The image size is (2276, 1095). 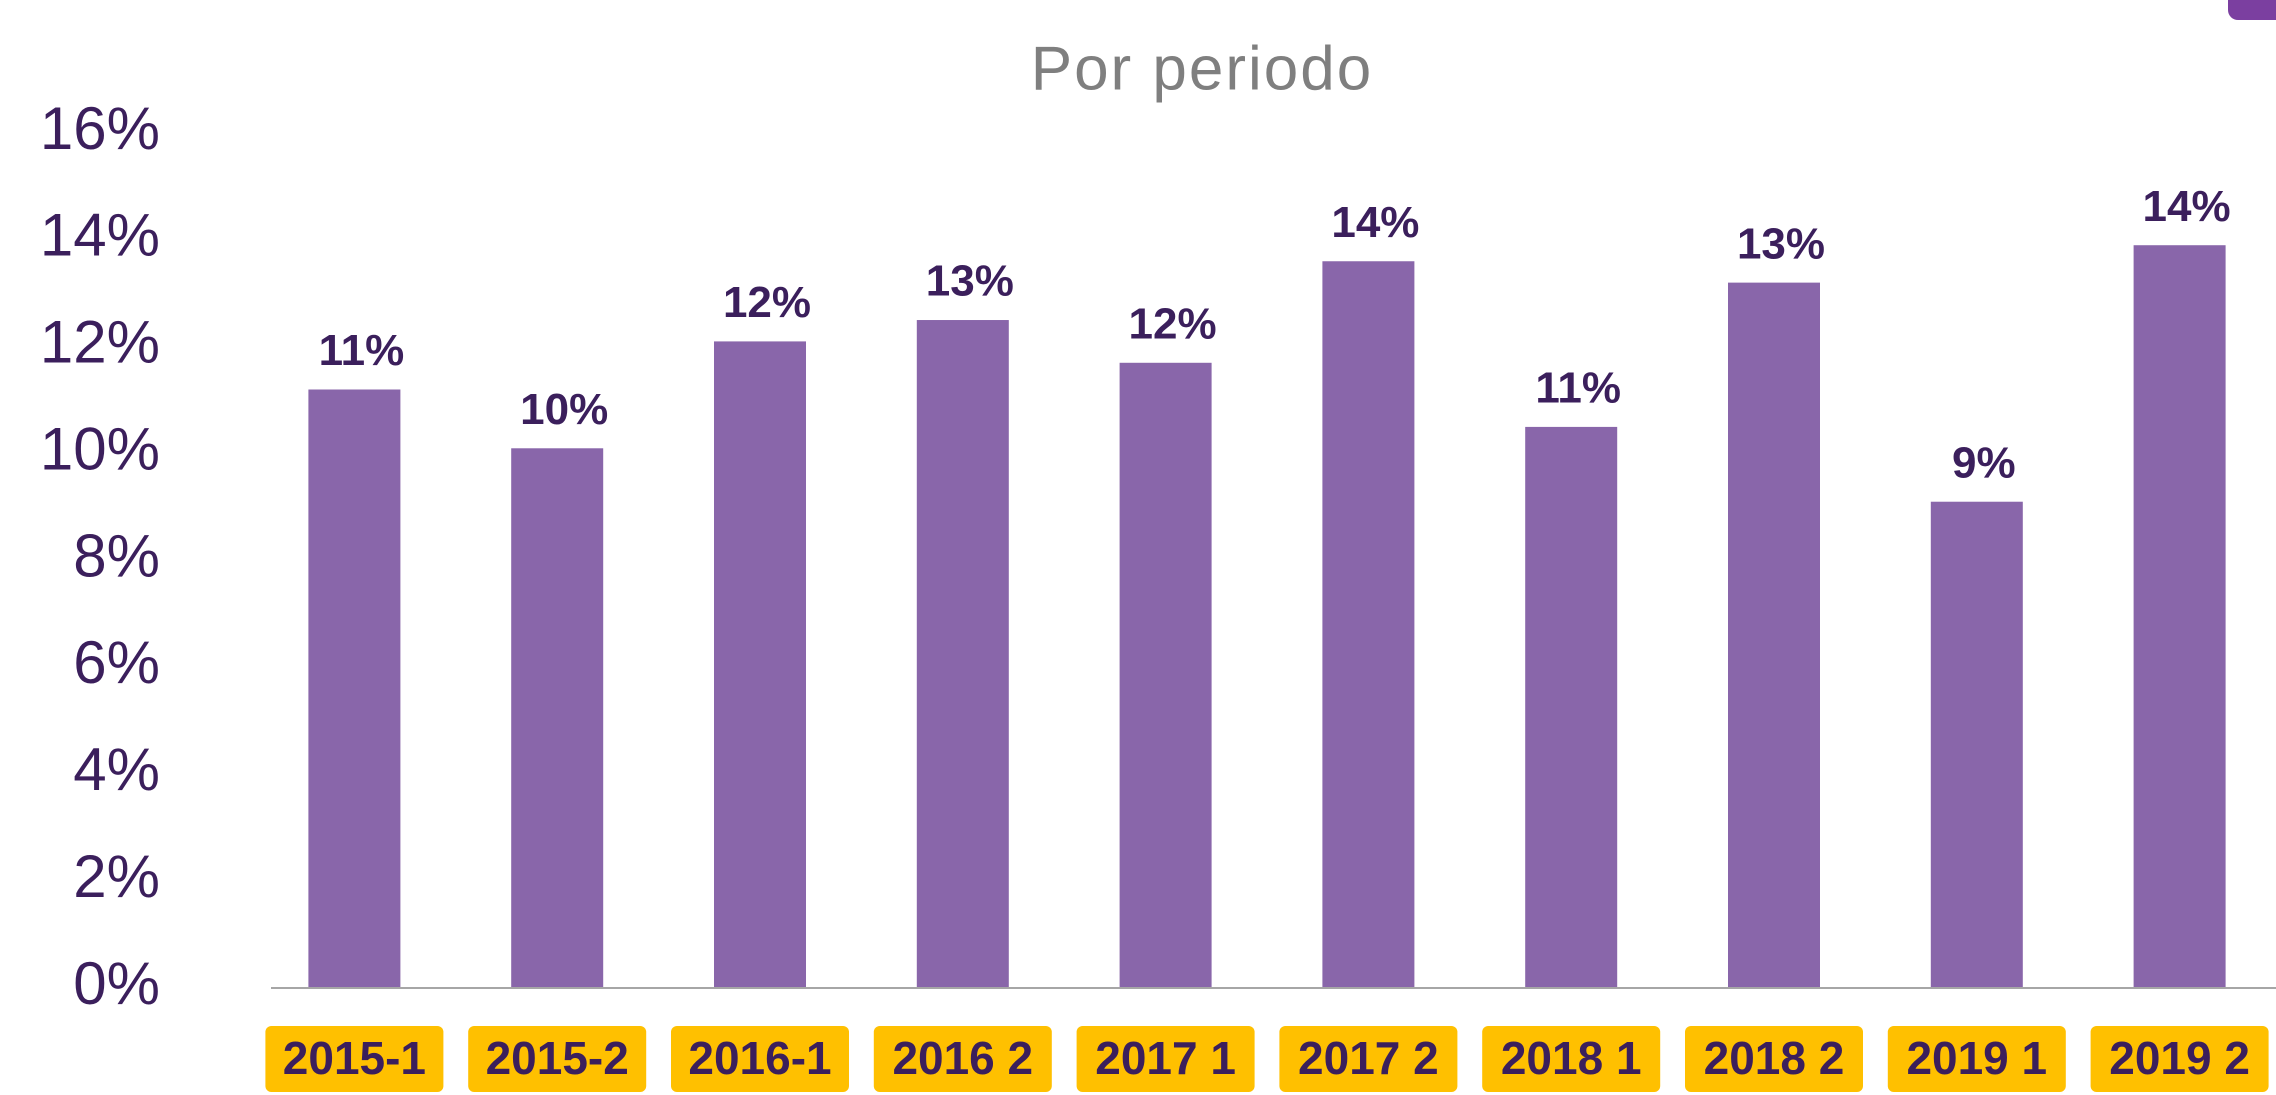 I want to click on y-tick-label: 16%, so click(x=100, y=128).